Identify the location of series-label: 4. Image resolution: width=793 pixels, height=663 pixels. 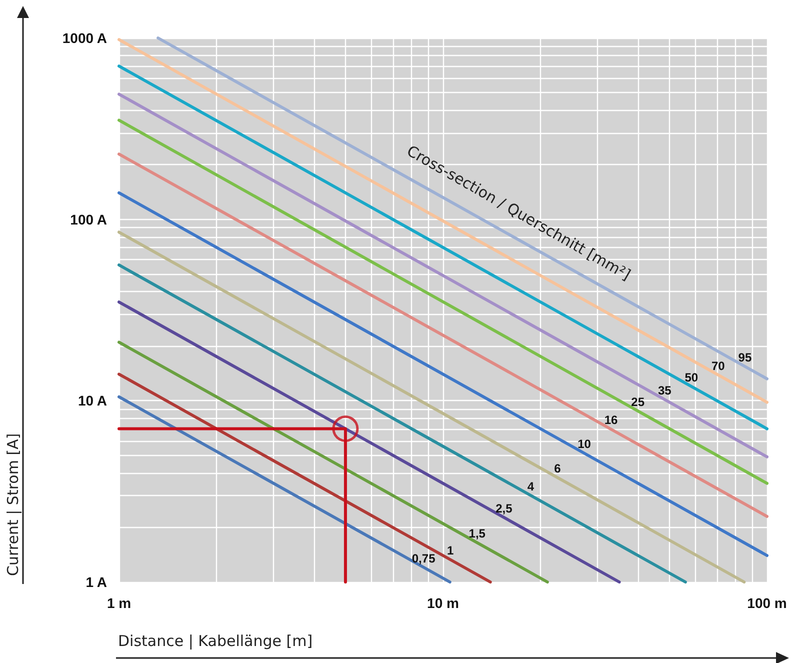
(530, 486).